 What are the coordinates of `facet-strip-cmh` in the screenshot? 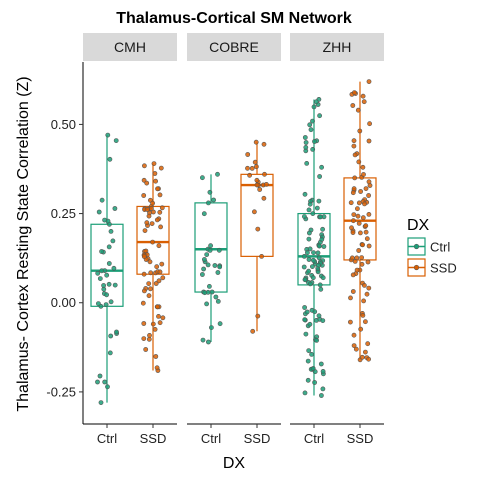 It's located at (130, 47).